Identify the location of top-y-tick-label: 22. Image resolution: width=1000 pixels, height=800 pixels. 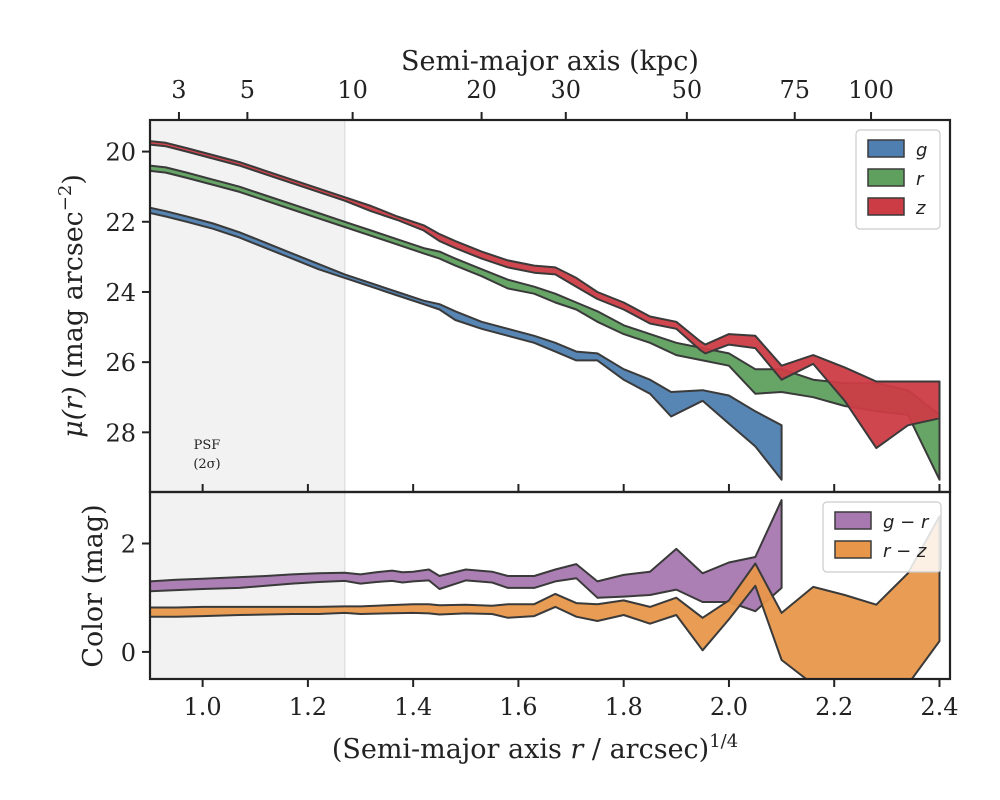
(120, 223).